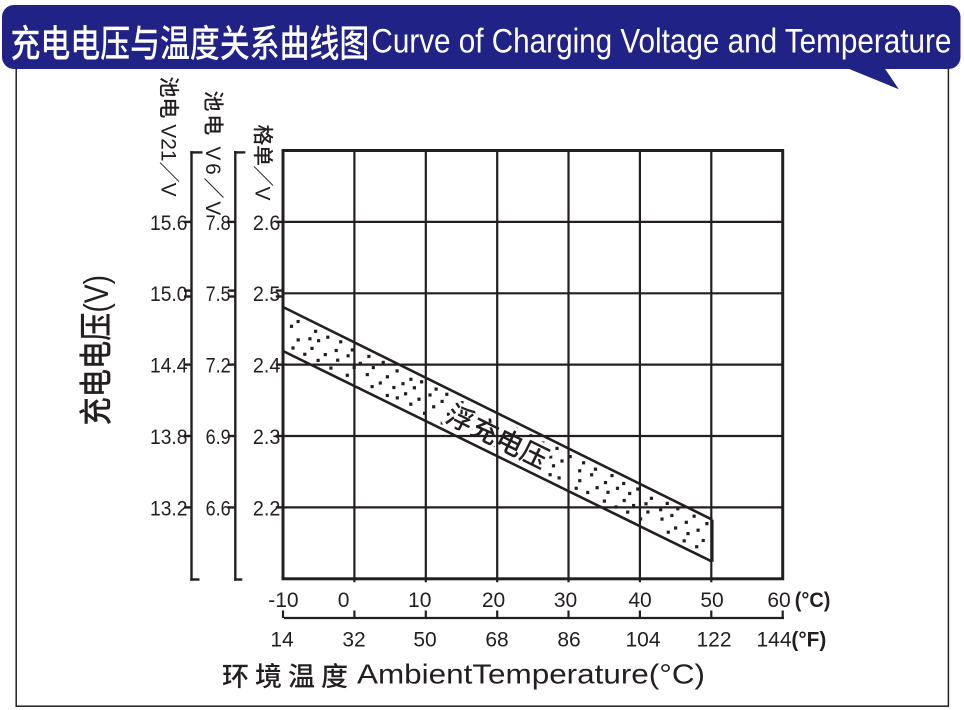  Describe the element at coordinates (283, 600) in the screenshot. I see `svg-text: -10` at that location.